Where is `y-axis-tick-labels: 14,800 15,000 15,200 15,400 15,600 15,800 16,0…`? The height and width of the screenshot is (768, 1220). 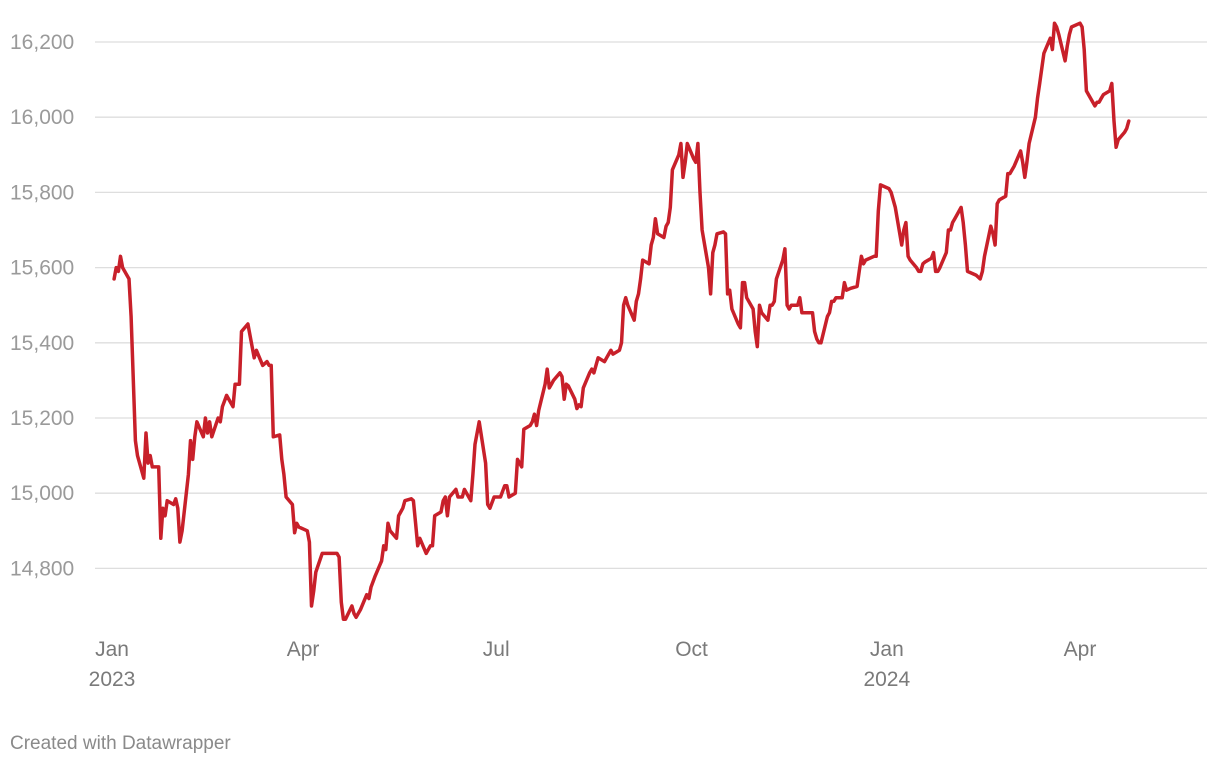
y-axis-tick-labels: 14,800 15,000 15,200 15,400 15,600 15,800 16,0… is located at coordinates (42, 305).